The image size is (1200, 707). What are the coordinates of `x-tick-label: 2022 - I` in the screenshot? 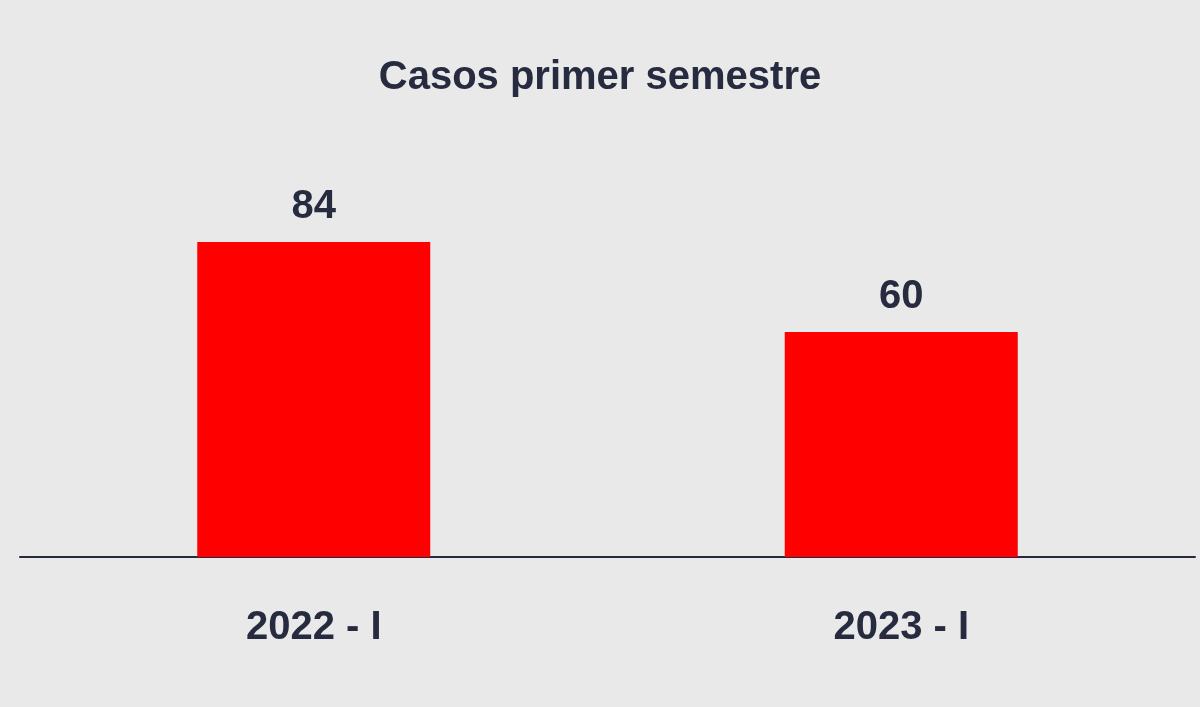 It's located at (313, 625).